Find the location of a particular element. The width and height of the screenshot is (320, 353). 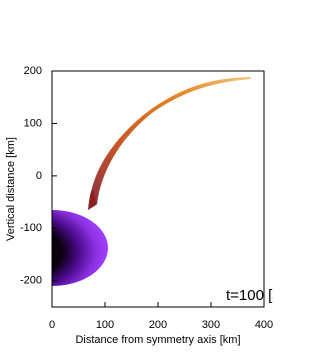

y-tick-label: -100 is located at coordinates (31, 228).